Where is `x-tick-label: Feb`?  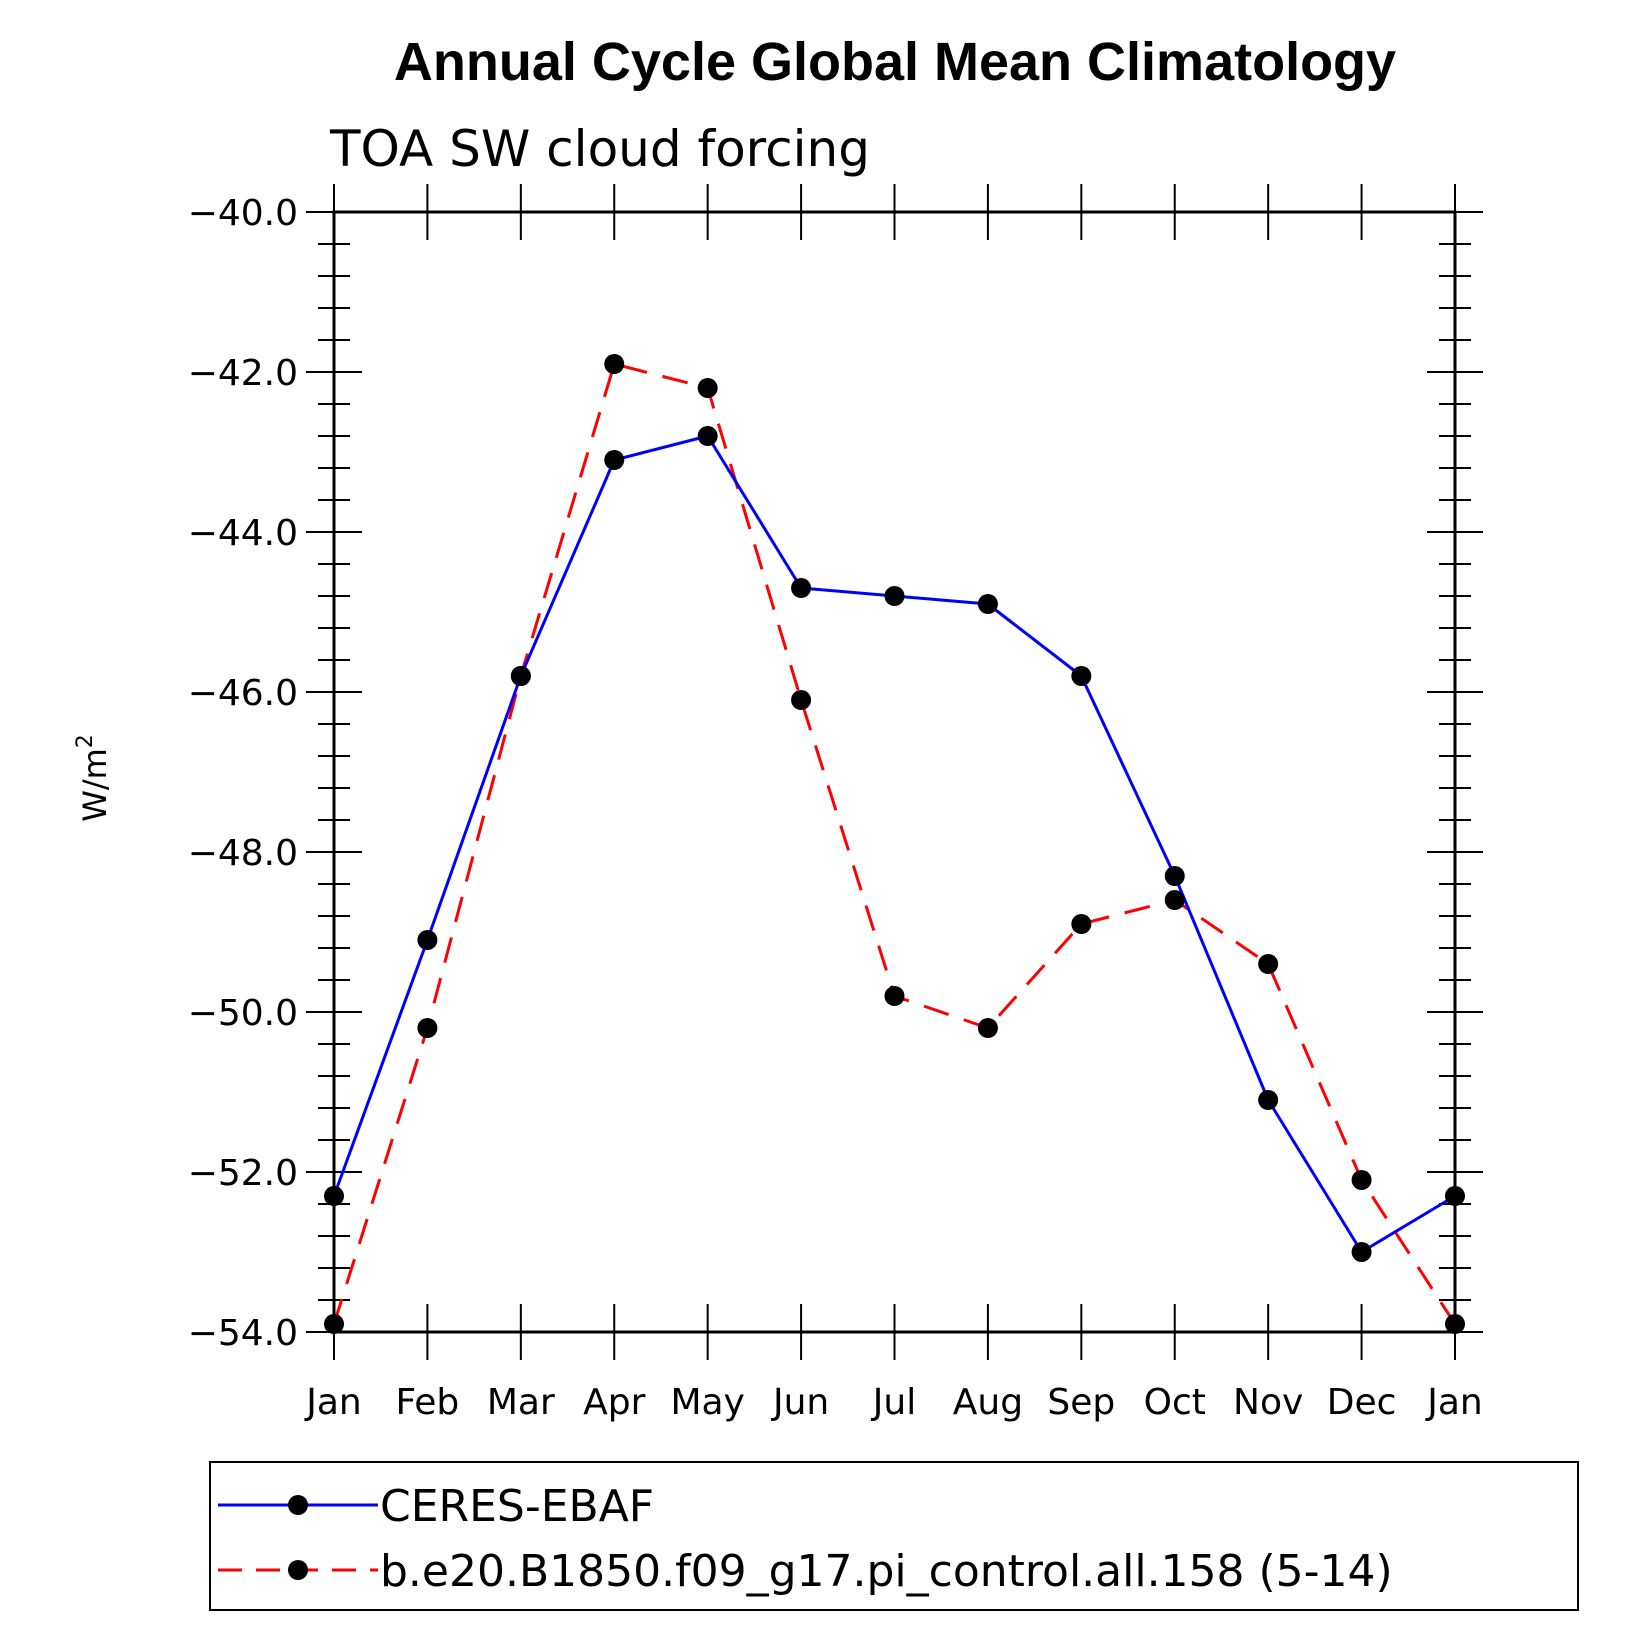
x-tick-label: Feb is located at coordinates (428, 1402).